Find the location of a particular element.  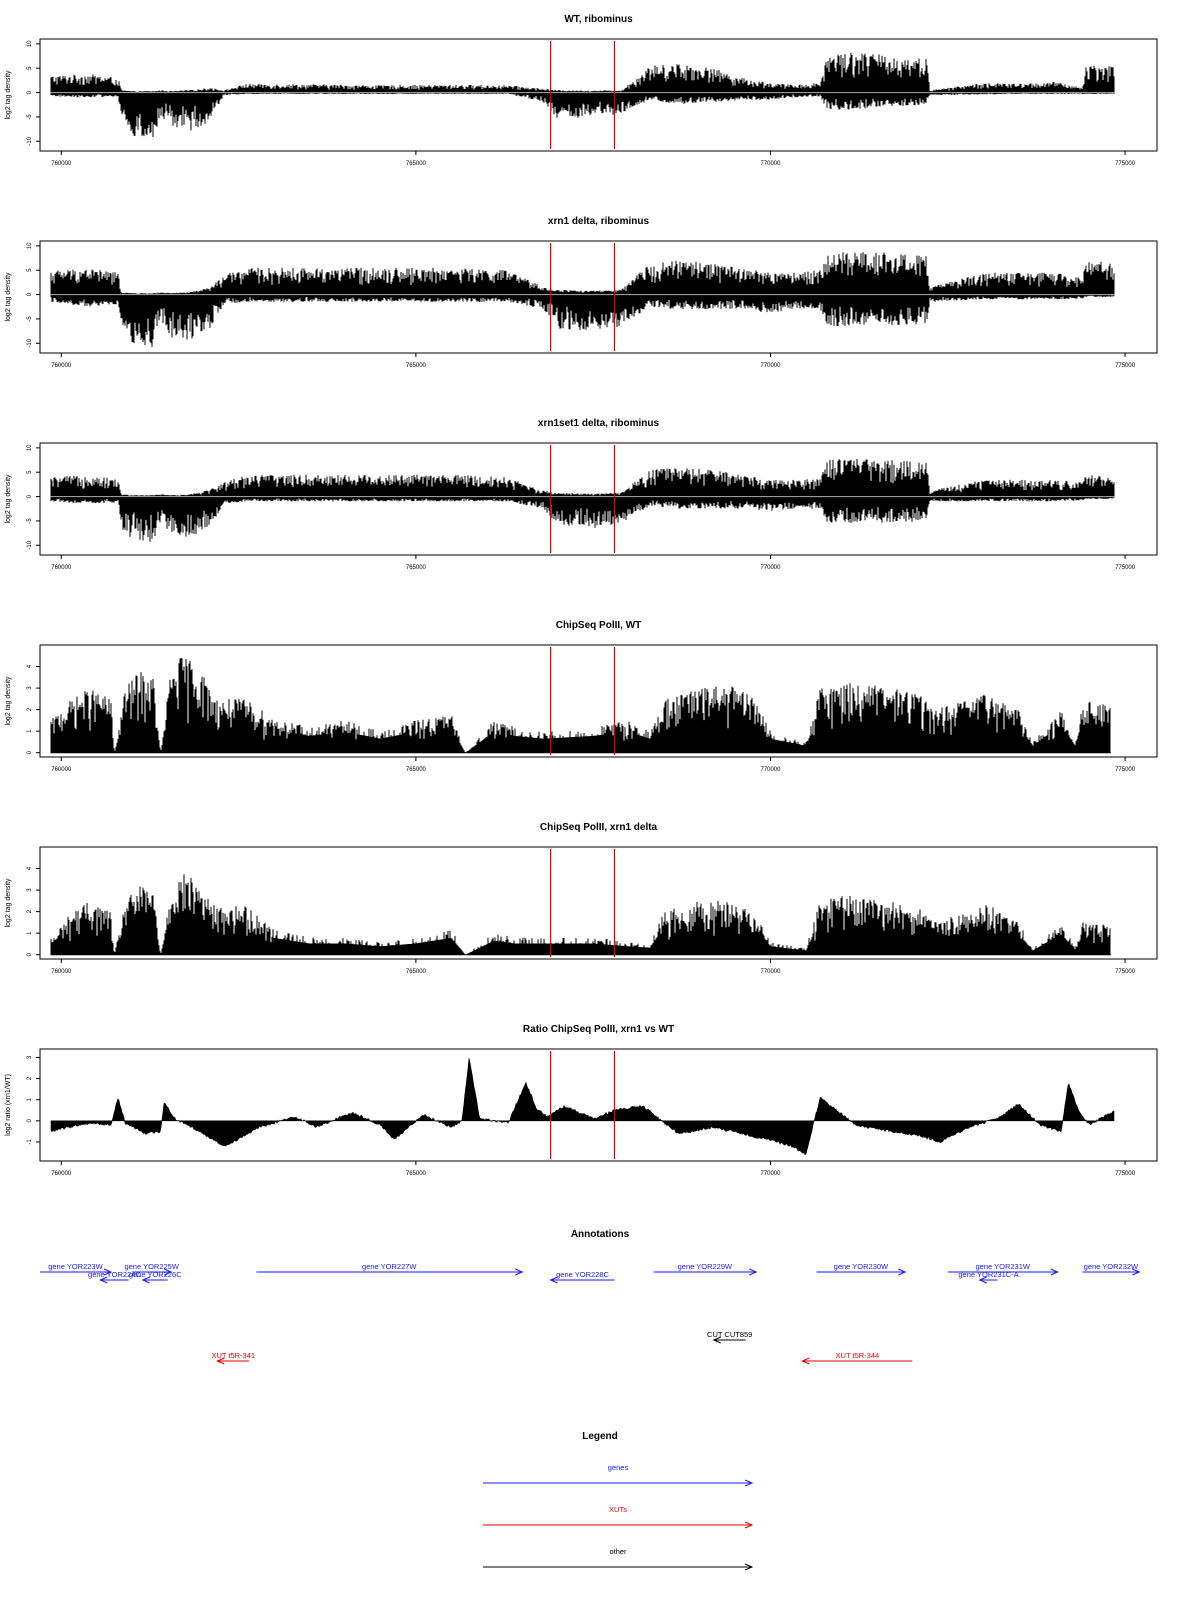

feature-label: XUT t5R-344 is located at coordinates (858, 1355).